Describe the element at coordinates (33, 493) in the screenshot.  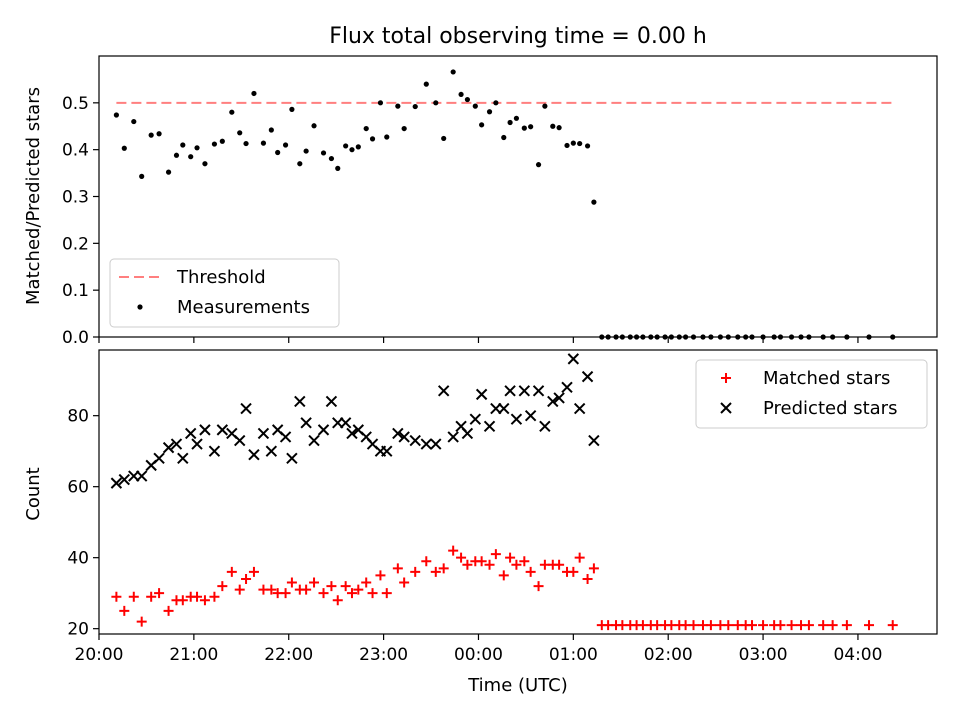
I see `bottom-y-axis-label: Count` at that location.